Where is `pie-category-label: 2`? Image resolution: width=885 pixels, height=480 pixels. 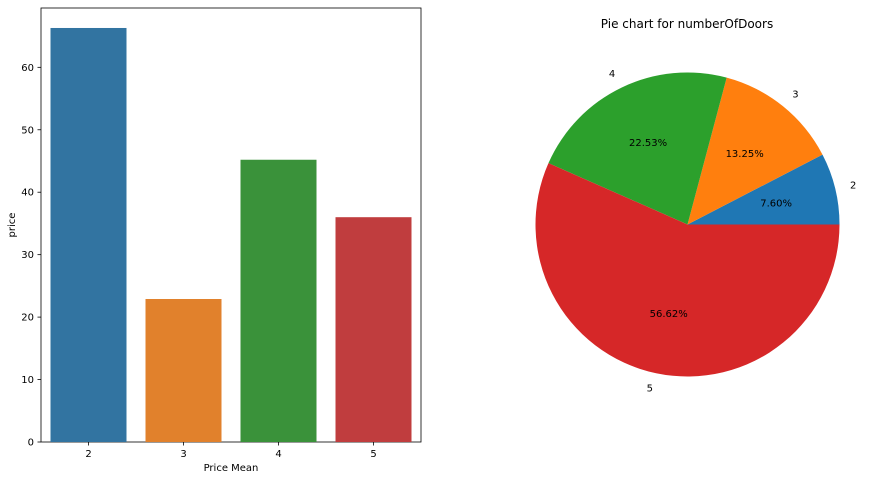
pie-category-label: 2 is located at coordinates (853, 185).